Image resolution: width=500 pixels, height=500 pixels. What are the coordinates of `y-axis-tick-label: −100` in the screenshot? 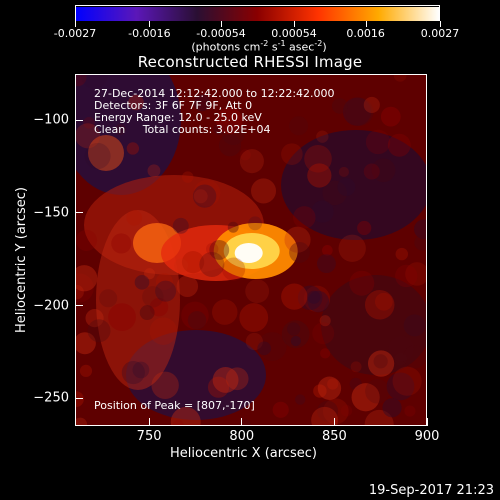 It's located at (51, 120).